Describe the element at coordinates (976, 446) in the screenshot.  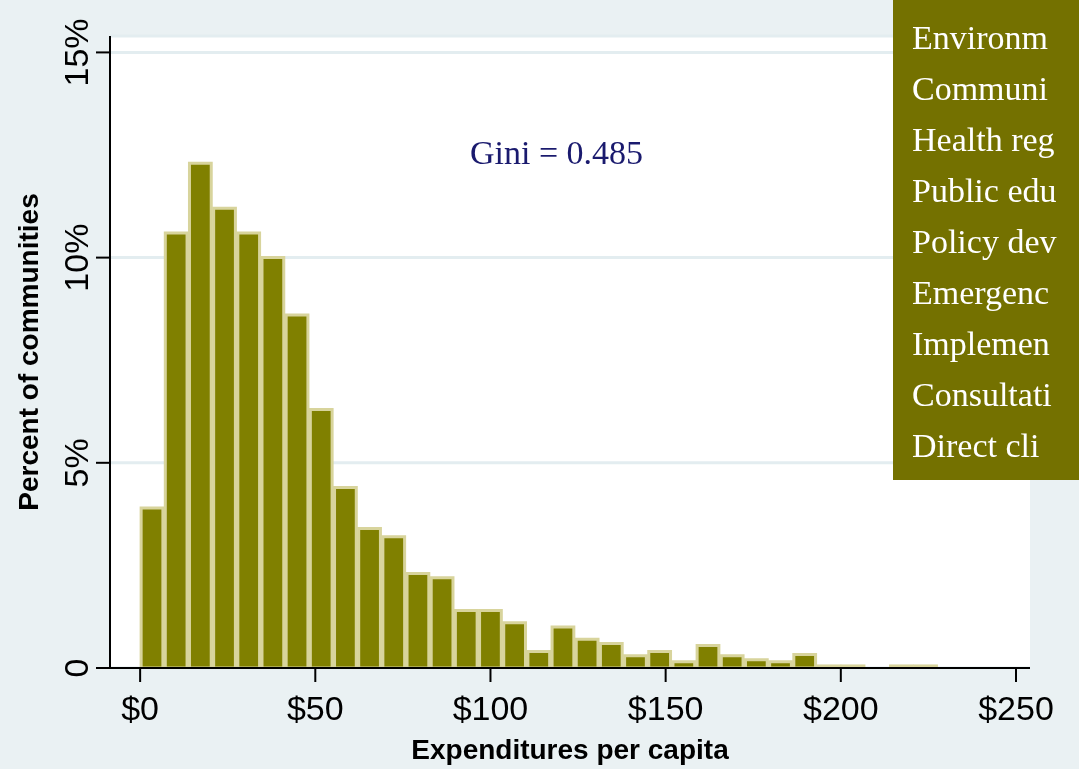
I see `annotation: Direct cli` at that location.